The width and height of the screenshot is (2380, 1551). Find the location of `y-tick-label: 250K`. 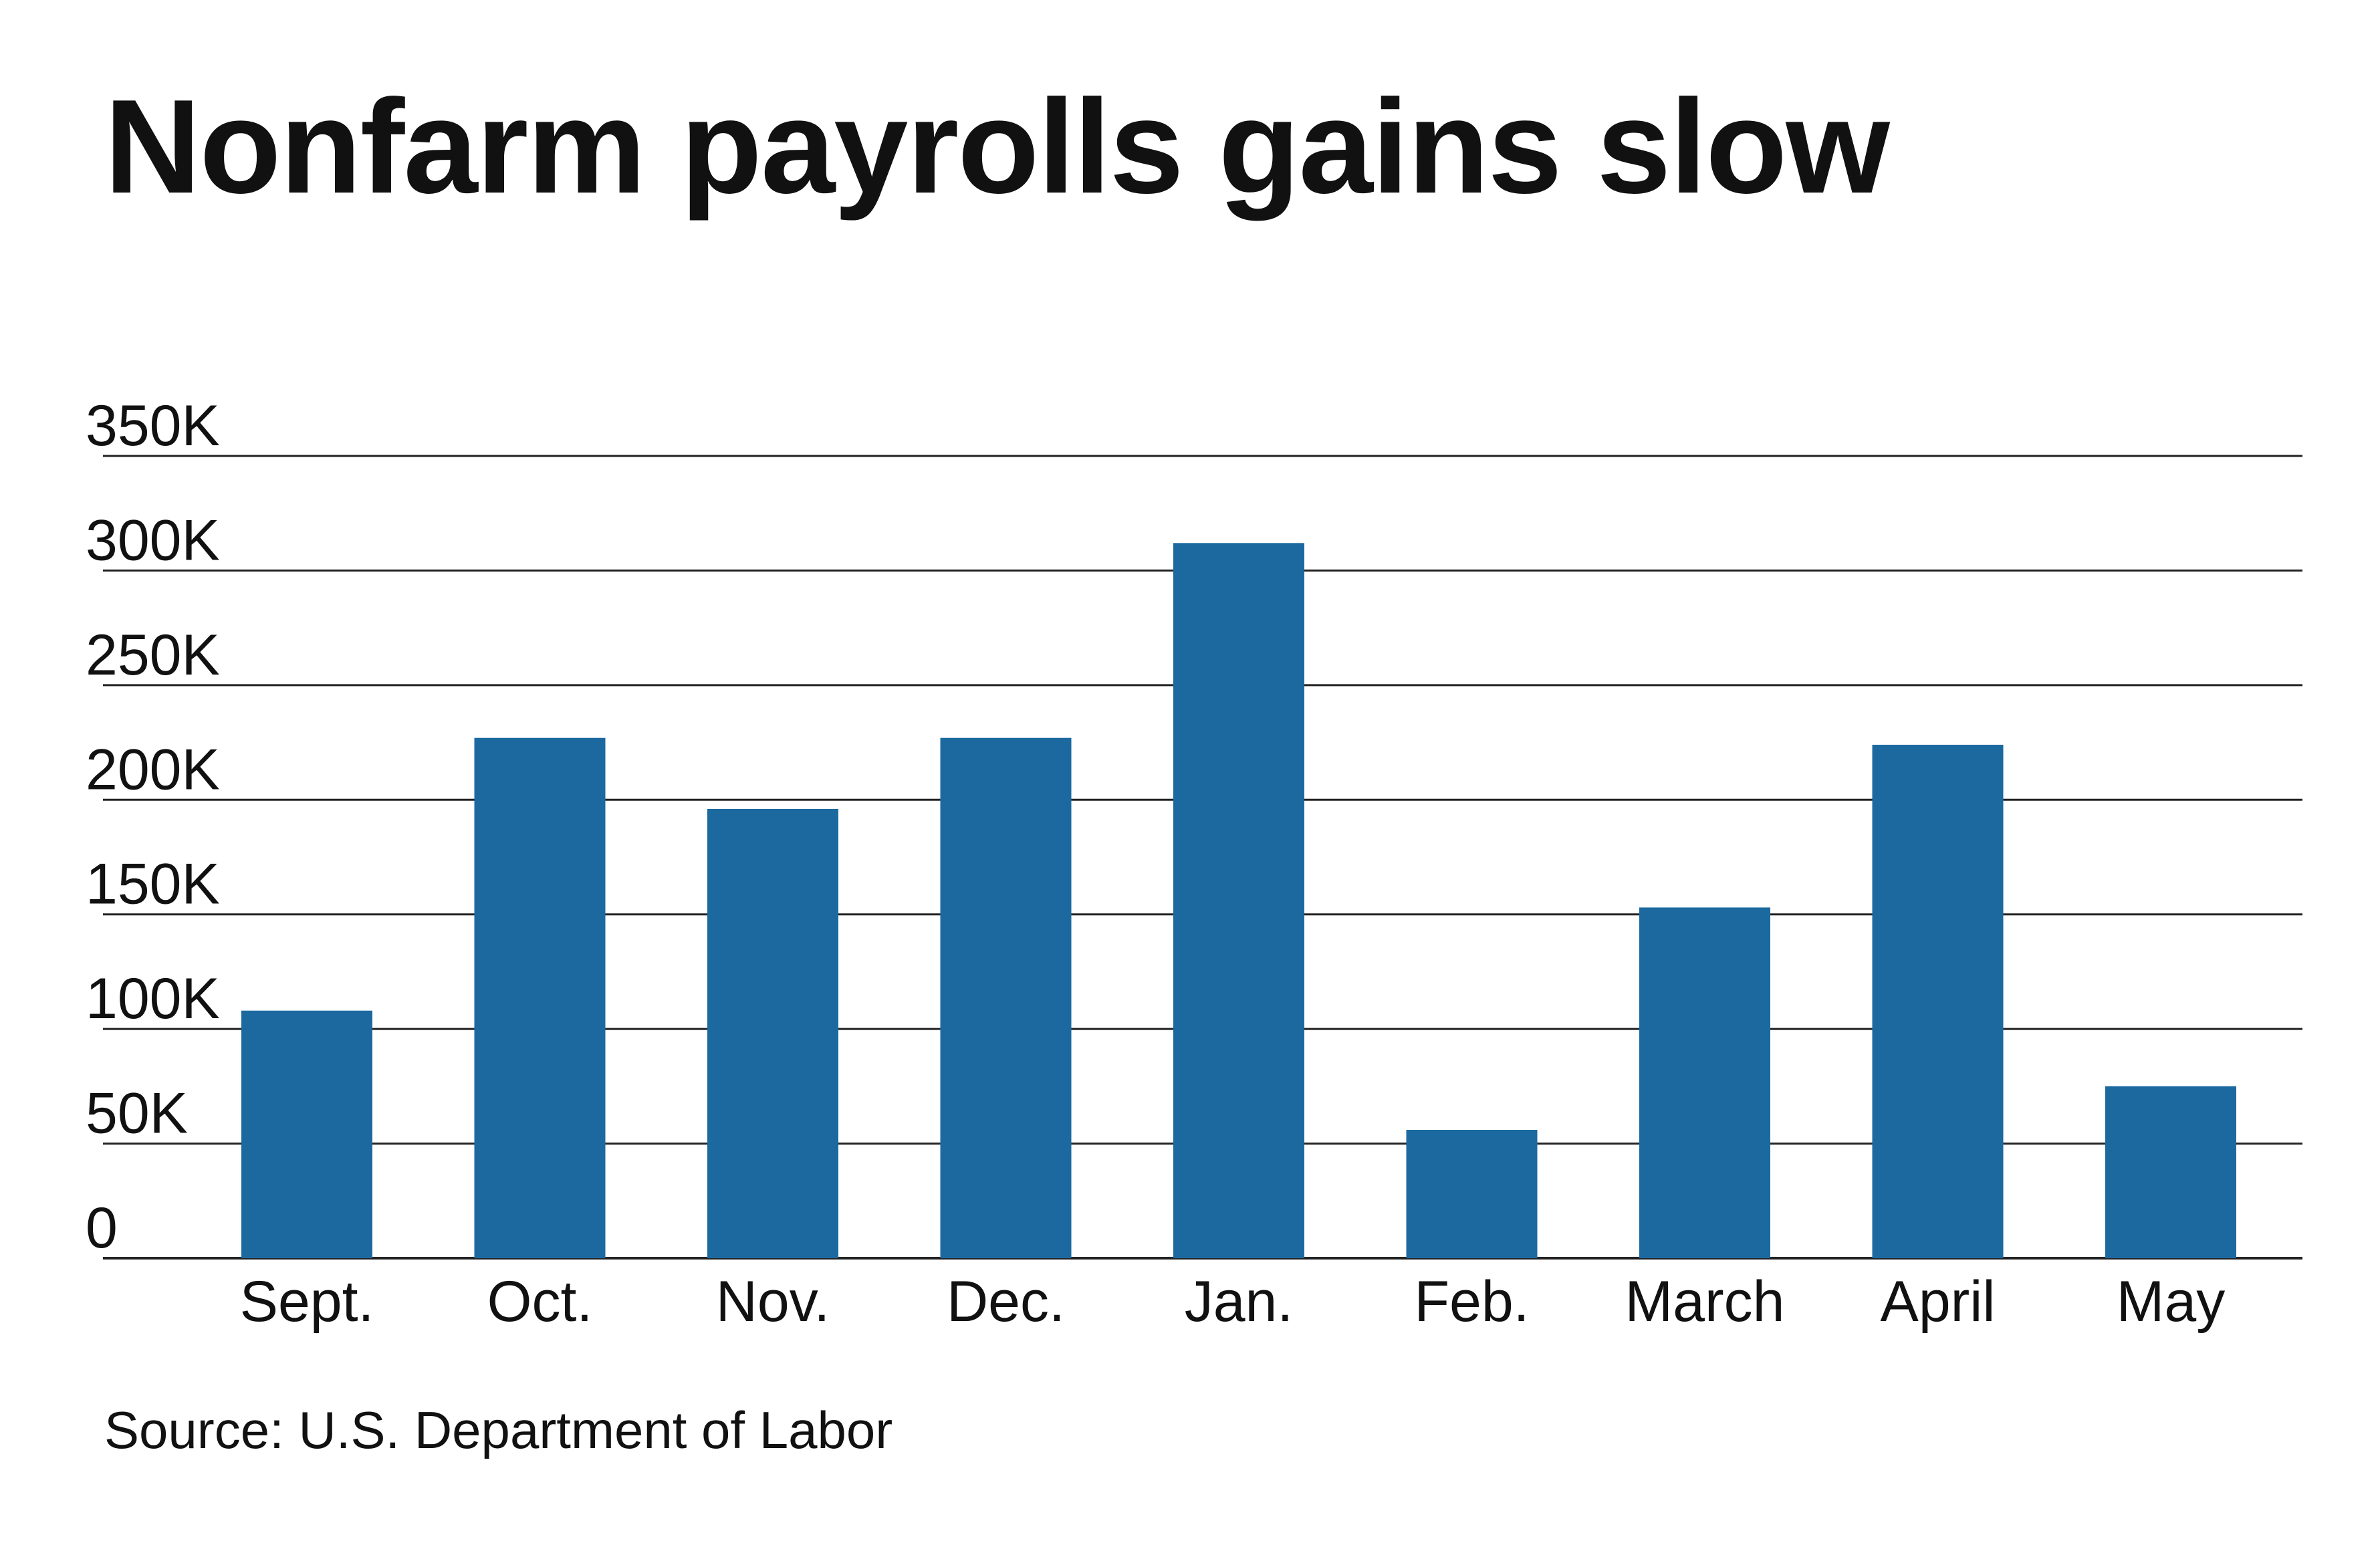

y-tick-label: 250K is located at coordinates (153, 655).